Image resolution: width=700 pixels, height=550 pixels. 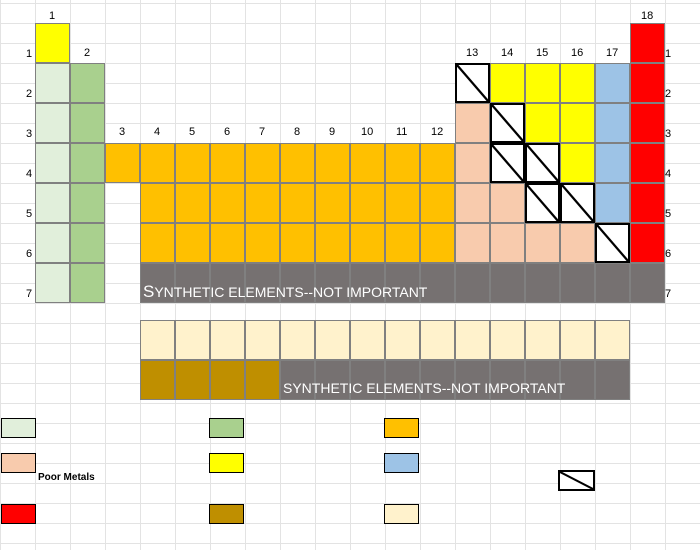 What do you see at coordinates (262, 132) in the screenshot?
I see `group-number: 7` at bounding box center [262, 132].